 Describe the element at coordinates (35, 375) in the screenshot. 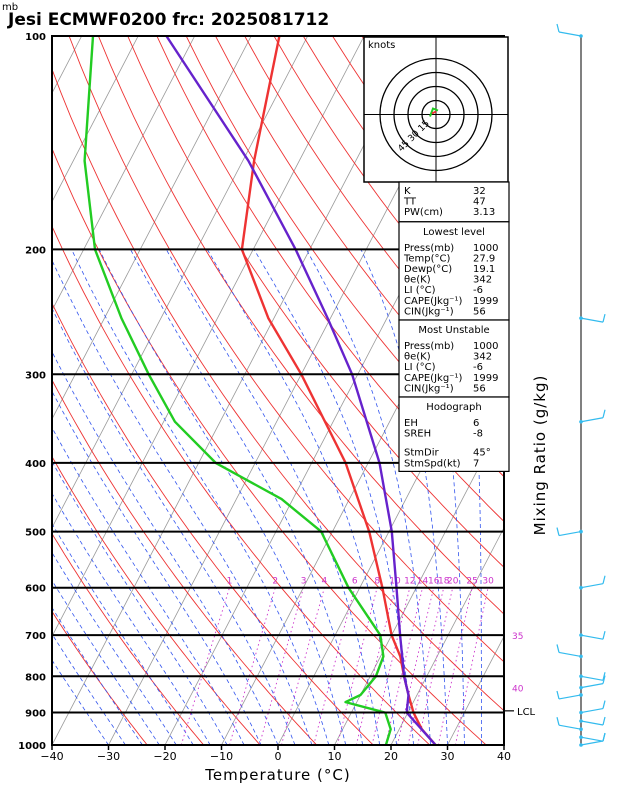

I see `y-tick-label: 300` at that location.